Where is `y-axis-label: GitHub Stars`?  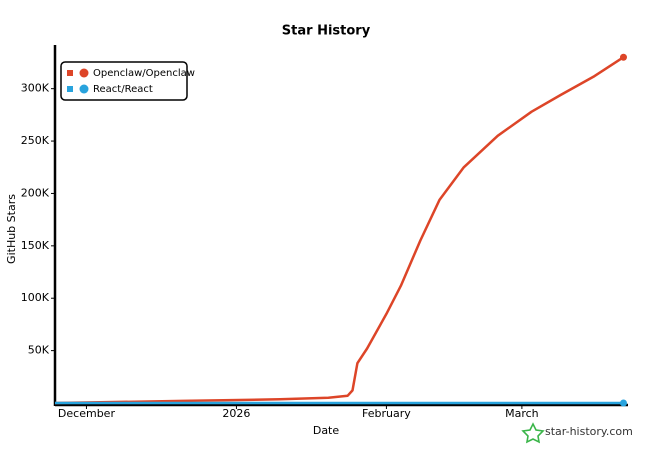
y-axis-label: GitHub Stars is located at coordinates (11, 229).